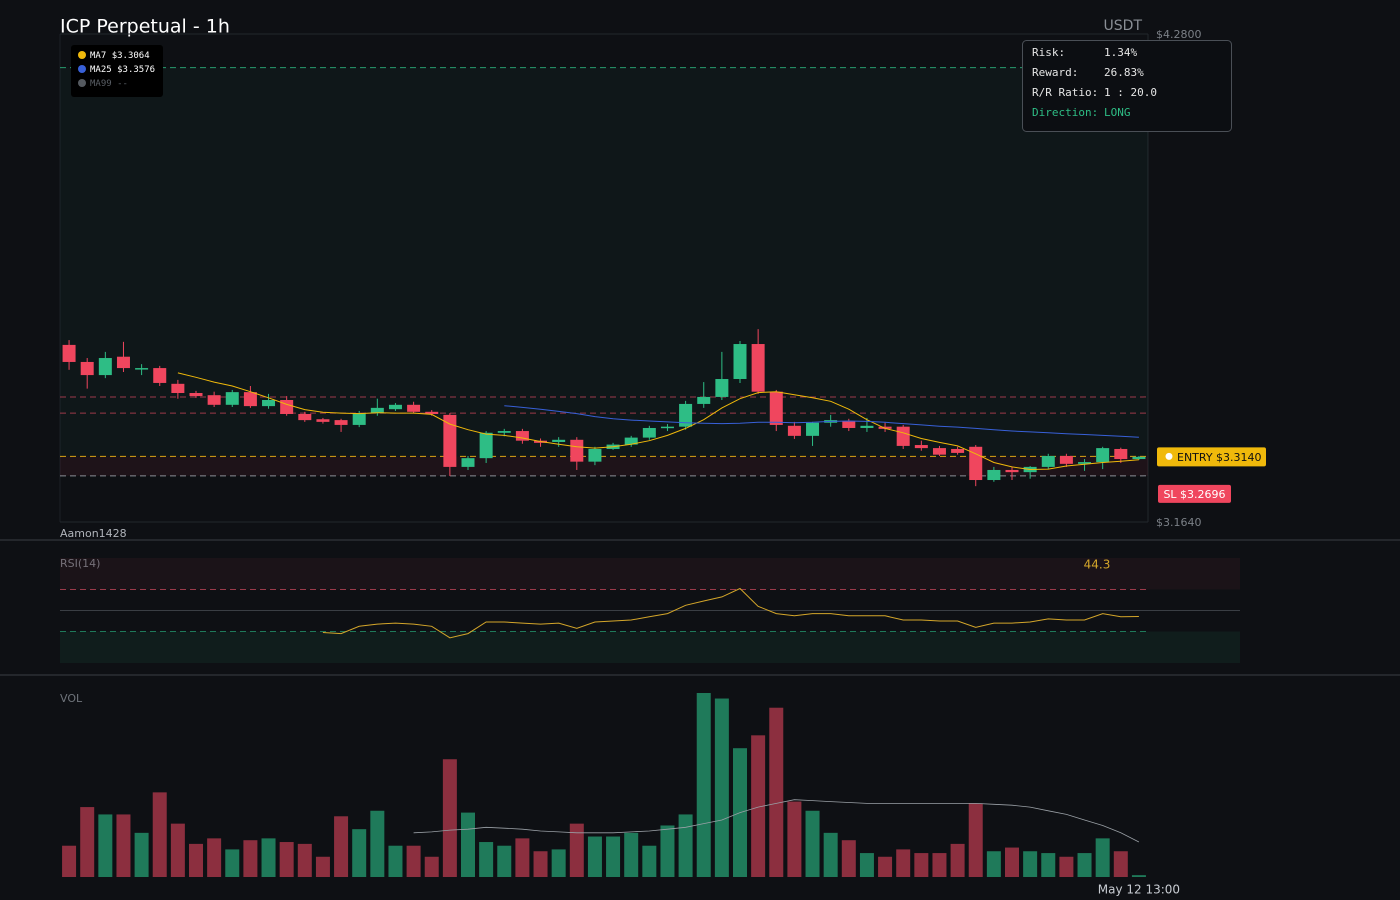 This screenshot has width=1400, height=900. What do you see at coordinates (1139, 890) in the screenshot?
I see `x-tick-label: May 12 13:00` at bounding box center [1139, 890].